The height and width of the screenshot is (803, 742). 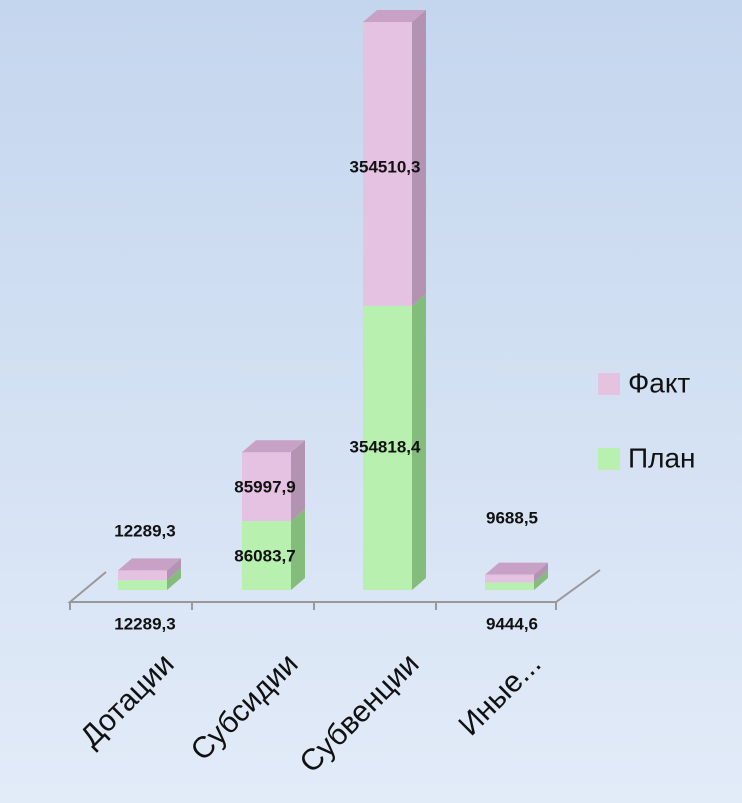 I want to click on value-label: 354510,3, so click(x=385, y=166).